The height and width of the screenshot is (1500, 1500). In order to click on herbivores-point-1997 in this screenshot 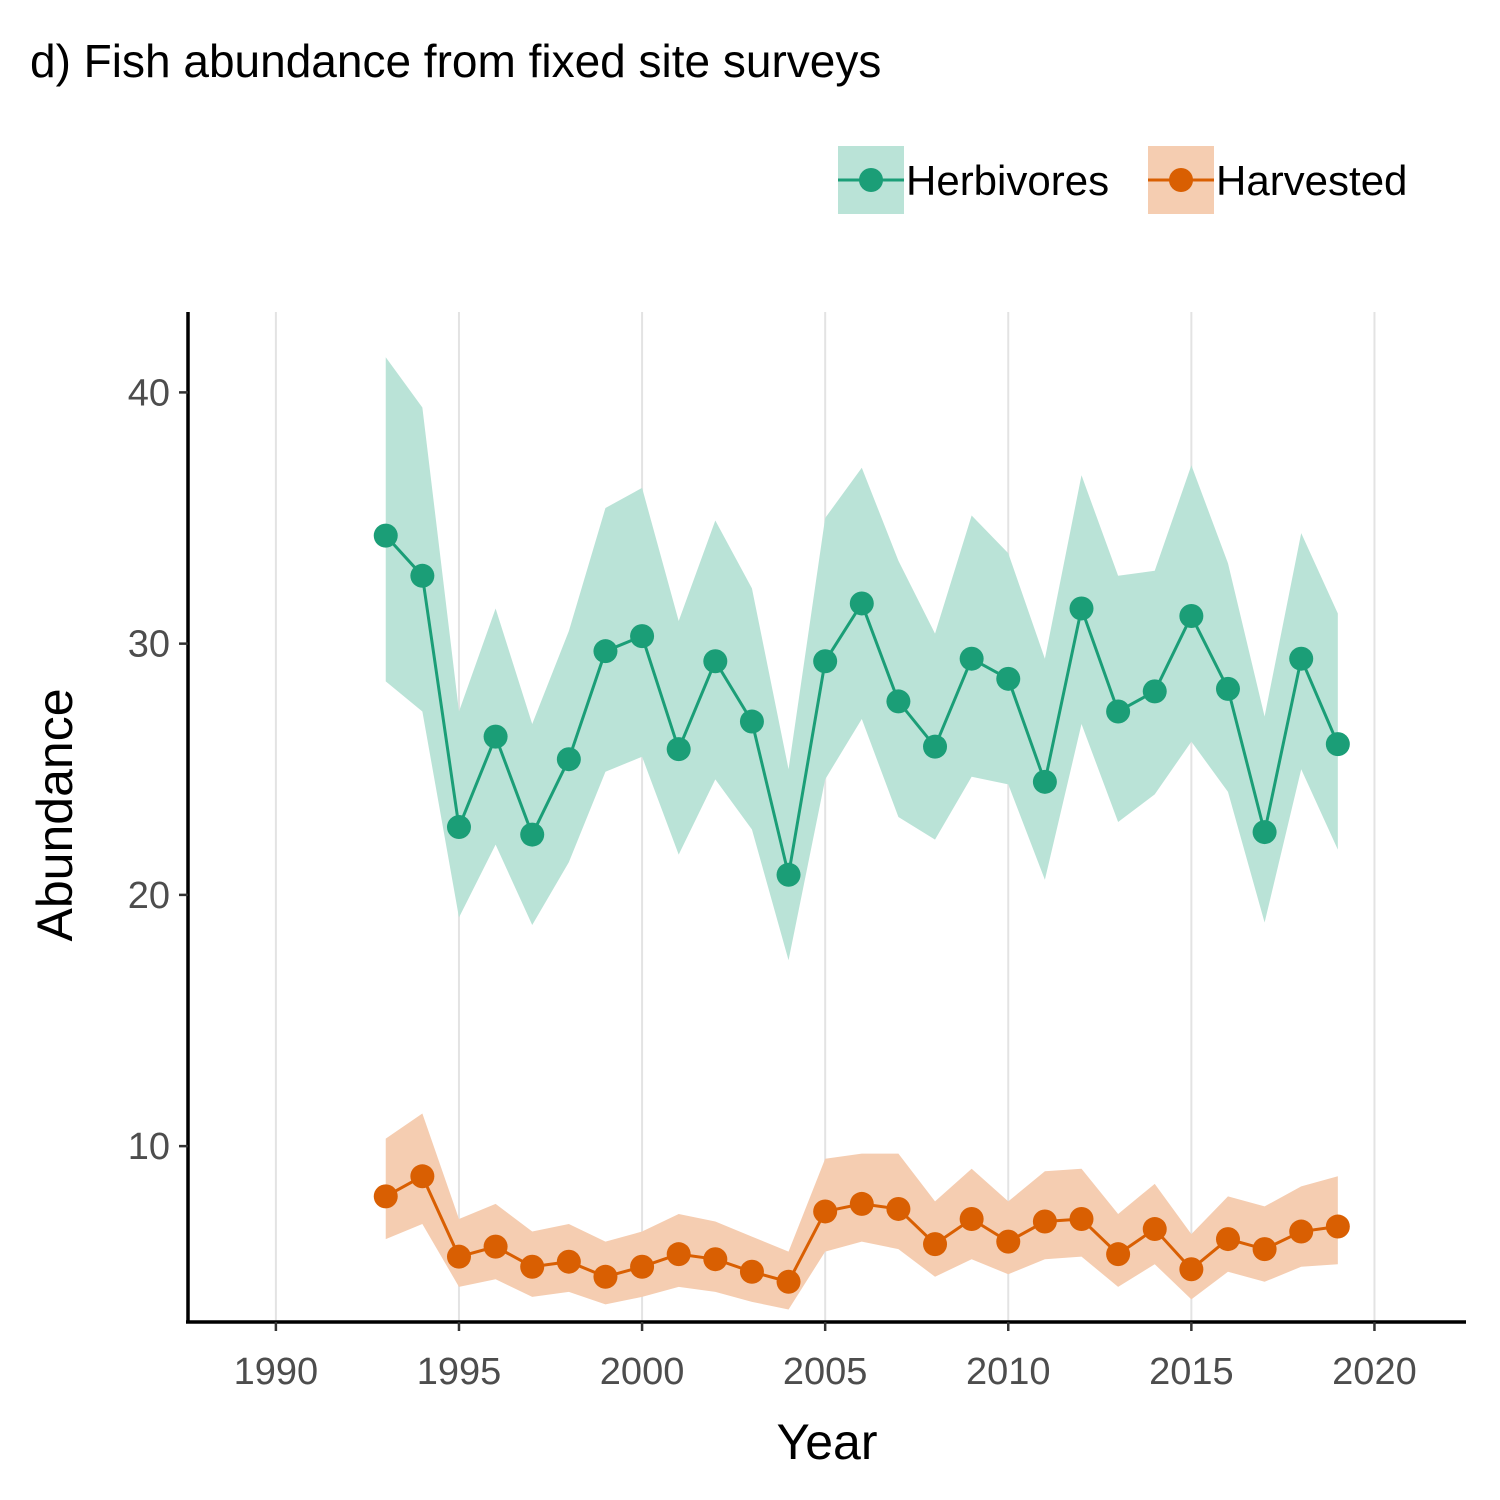, I will do `click(532, 834)`.